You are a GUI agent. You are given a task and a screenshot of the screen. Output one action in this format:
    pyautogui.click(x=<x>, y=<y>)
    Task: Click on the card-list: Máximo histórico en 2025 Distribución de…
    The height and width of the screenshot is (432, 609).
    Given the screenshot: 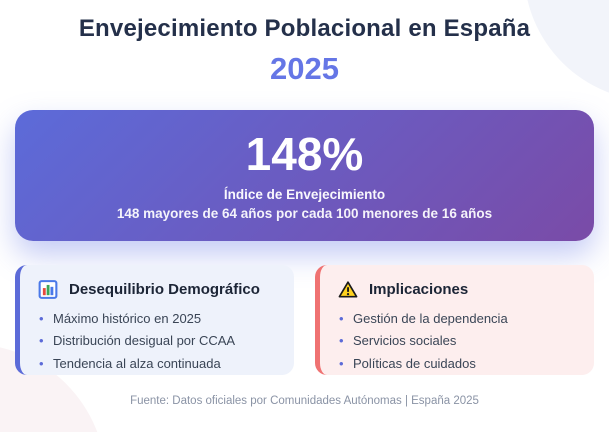 What is the action you would take?
    pyautogui.click(x=158, y=341)
    